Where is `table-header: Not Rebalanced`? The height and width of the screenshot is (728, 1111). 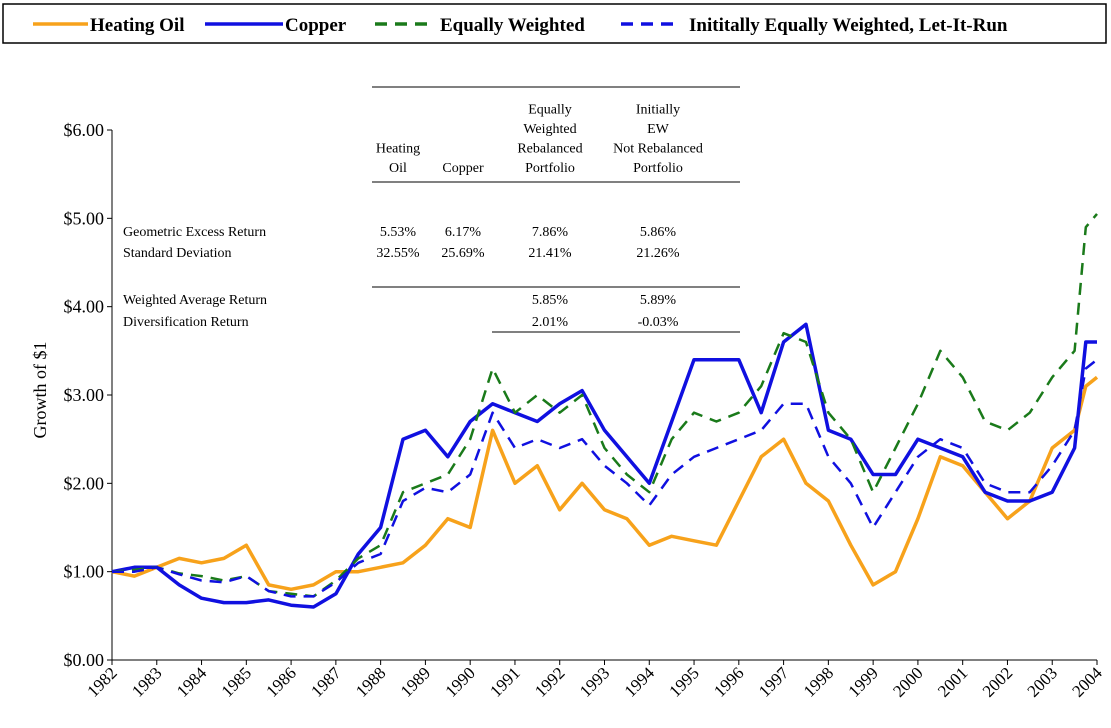 table-header: Not Rebalanced is located at coordinates (658, 149).